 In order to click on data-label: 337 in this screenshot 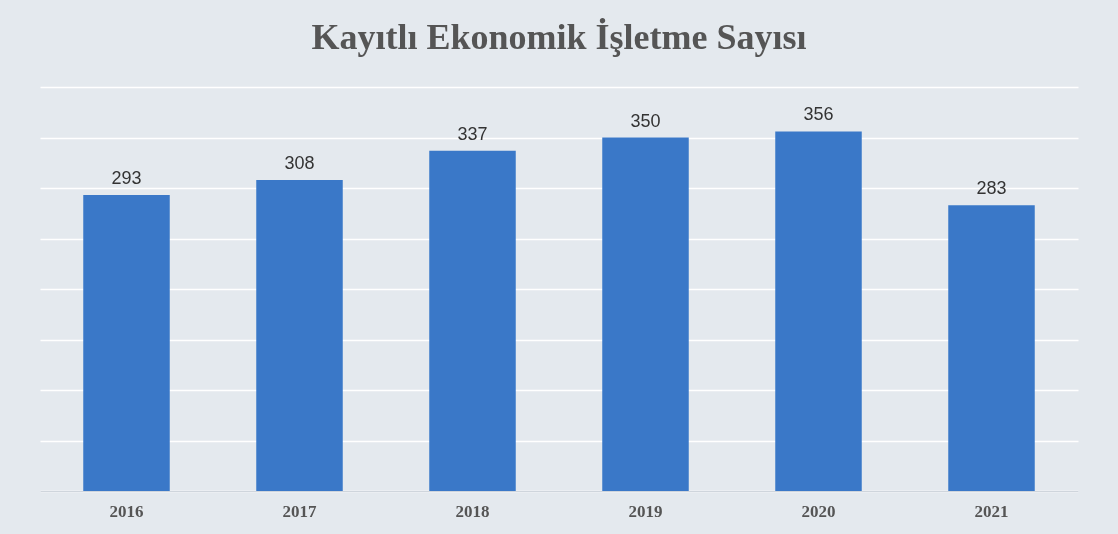, I will do `click(472, 133)`.